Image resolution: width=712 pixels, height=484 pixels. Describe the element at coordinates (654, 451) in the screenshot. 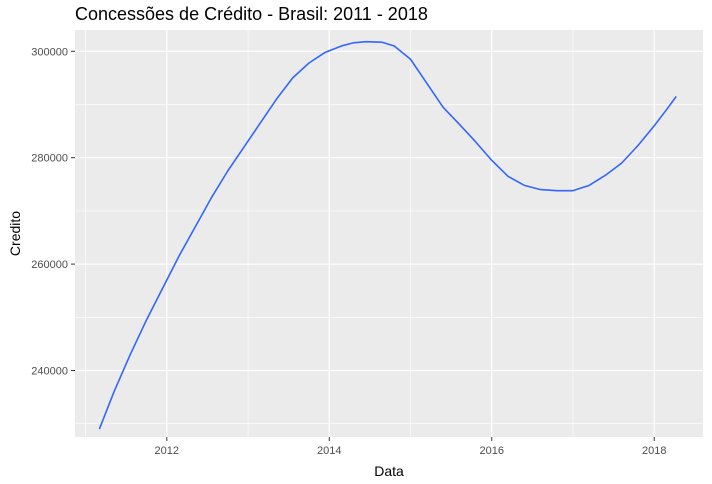

I see `x-tick-label: 2018` at that location.